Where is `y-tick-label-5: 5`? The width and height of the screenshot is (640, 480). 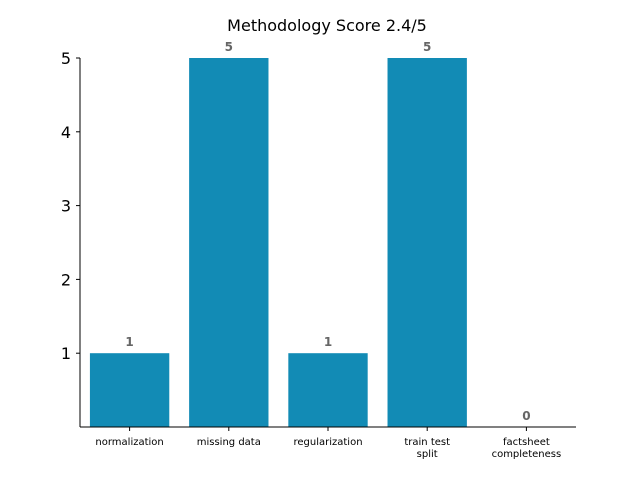 y-tick-label-5: 5 is located at coordinates (66, 58).